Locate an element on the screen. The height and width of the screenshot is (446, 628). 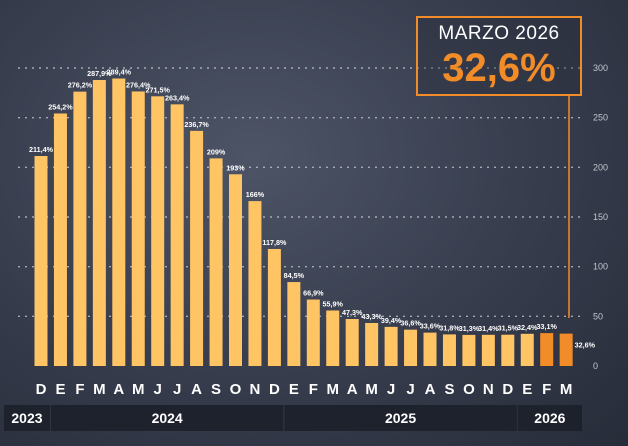
bar-value-label: 66,9% is located at coordinates (313, 293).